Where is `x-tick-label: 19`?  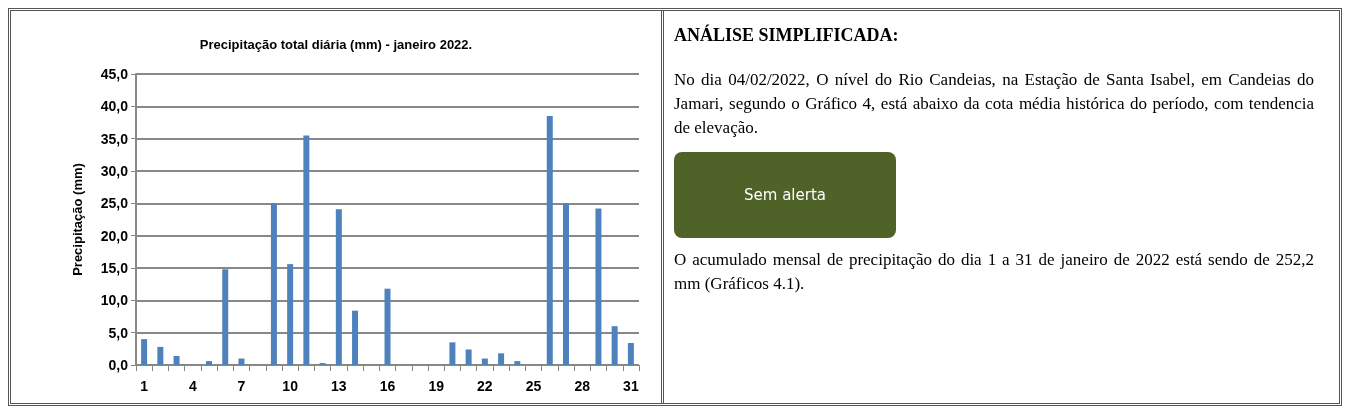
x-tick-label: 19 is located at coordinates (436, 386).